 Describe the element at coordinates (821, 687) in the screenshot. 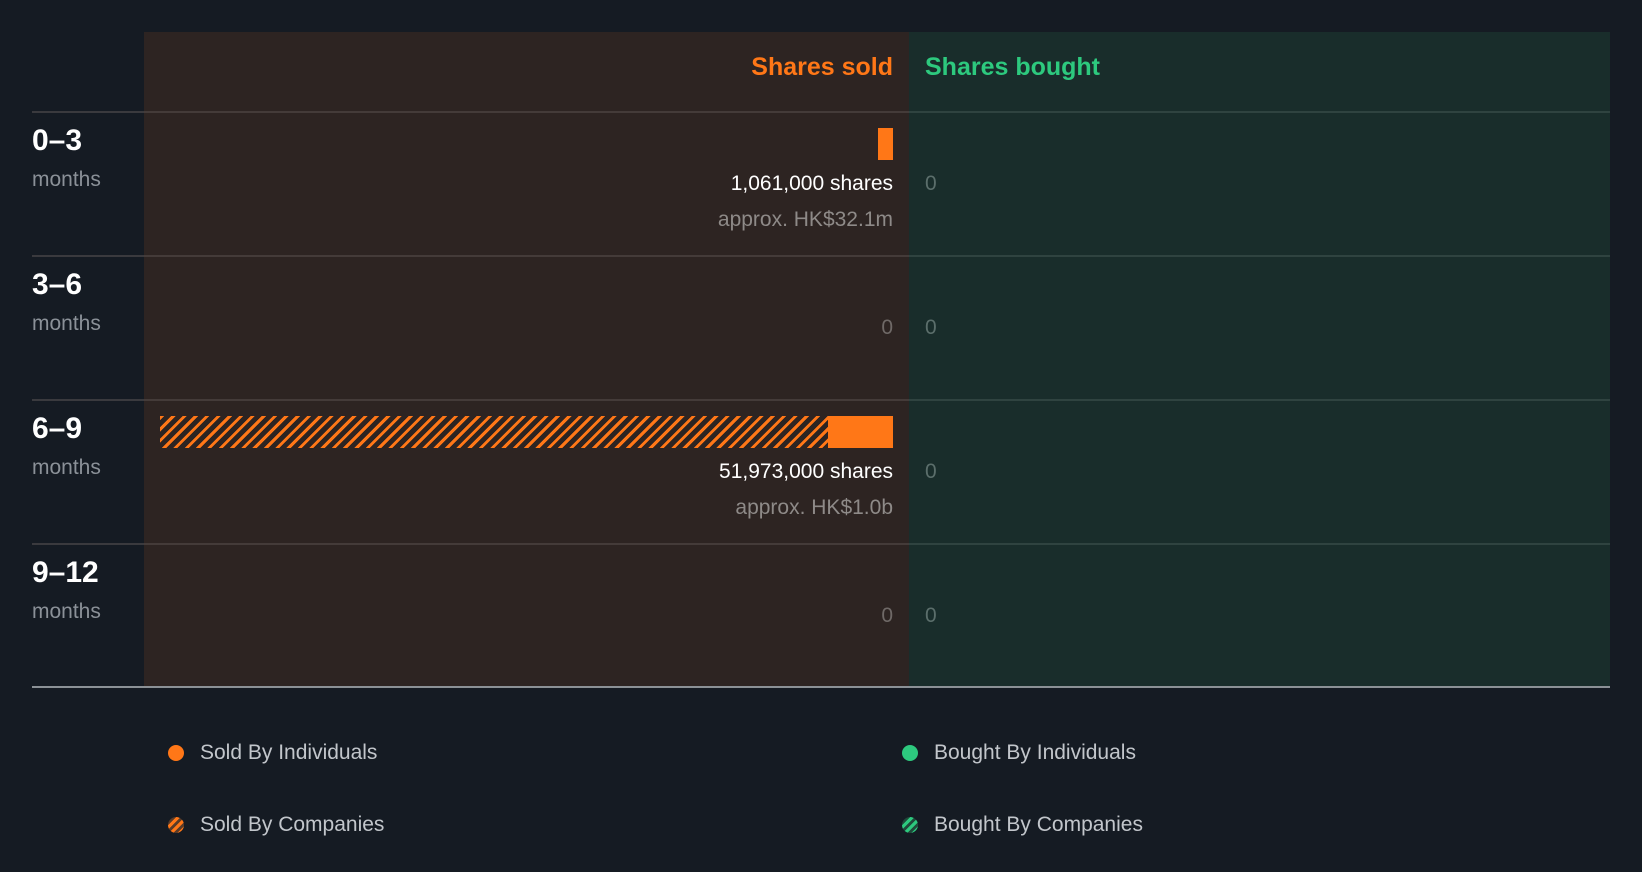

I see `baseline-axis` at that location.